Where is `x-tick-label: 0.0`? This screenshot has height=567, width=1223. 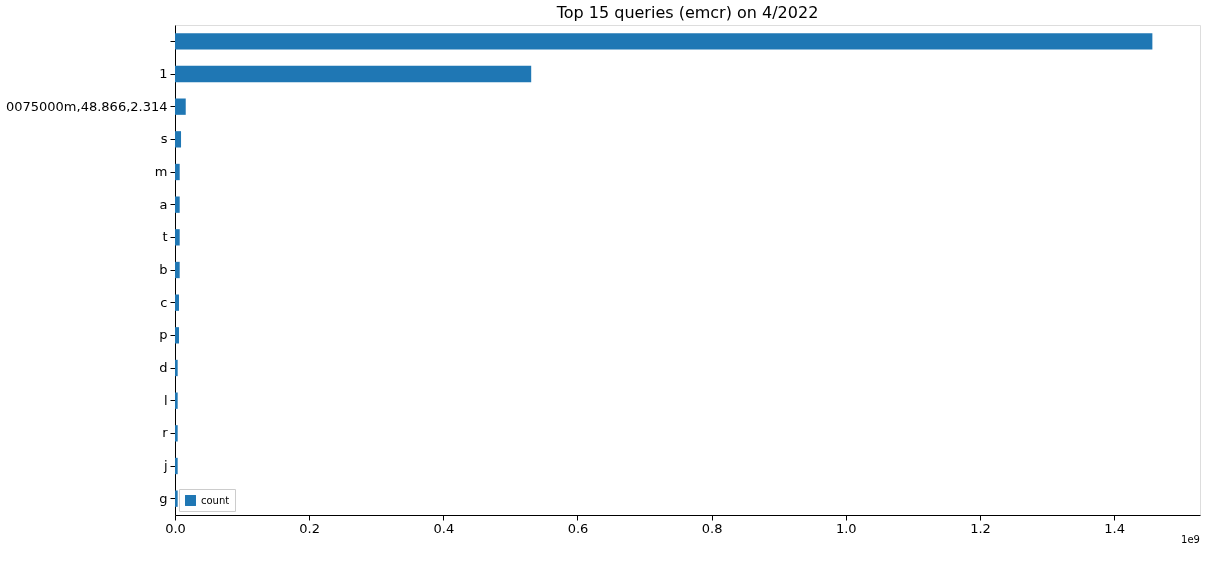 x-tick-label: 0.0 is located at coordinates (175, 528).